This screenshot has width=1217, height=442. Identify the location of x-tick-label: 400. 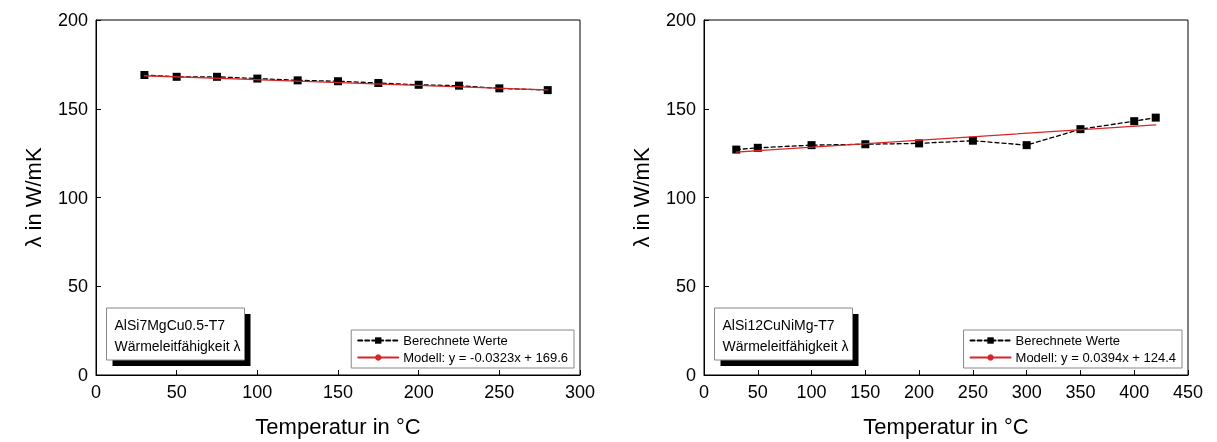
(1134, 392).